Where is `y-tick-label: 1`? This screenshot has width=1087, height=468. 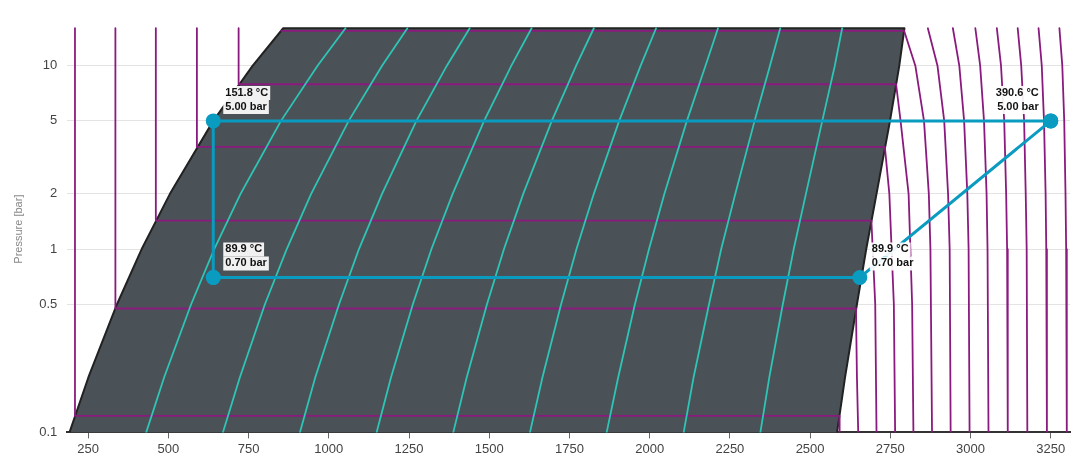 y-tick-label: 1 is located at coordinates (54, 248).